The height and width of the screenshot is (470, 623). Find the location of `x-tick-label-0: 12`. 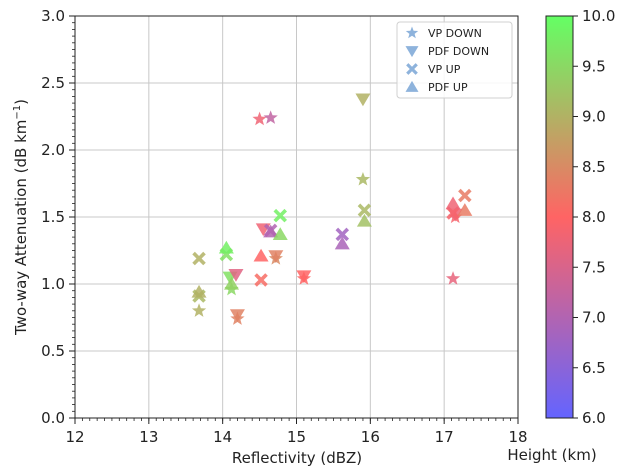

x-tick-label-0: 12 is located at coordinates (74, 437).